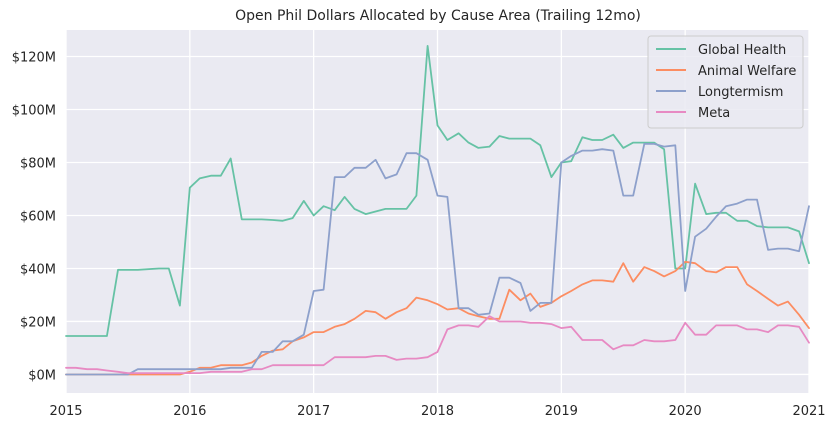 The height and width of the screenshot is (431, 837). I want to click on legend-label-animal-welfare: Animal Welfare, so click(747, 71).